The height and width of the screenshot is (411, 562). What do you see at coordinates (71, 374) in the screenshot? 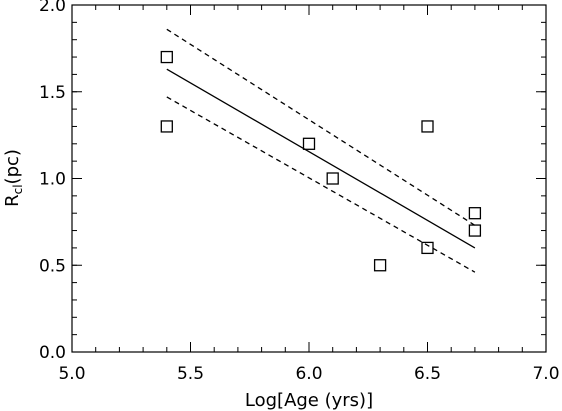
I see `x-tick-label: 5.0` at bounding box center [71, 374].